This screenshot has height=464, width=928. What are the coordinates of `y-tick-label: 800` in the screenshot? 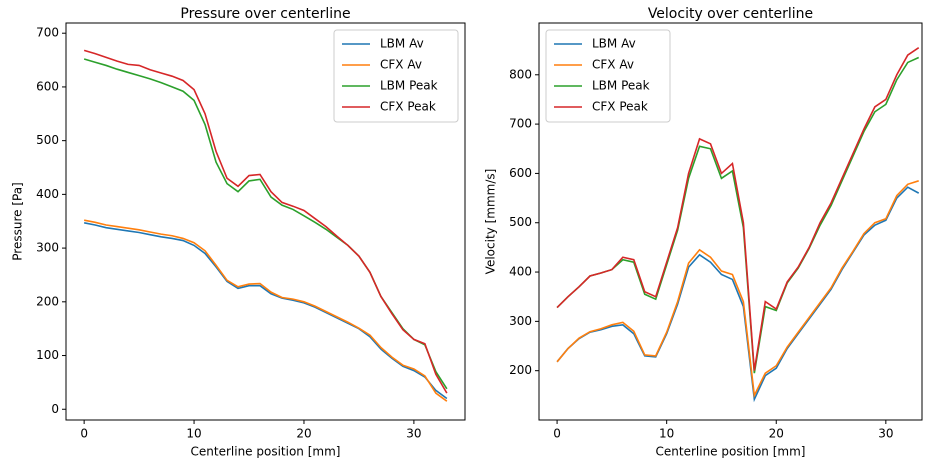 It's located at (520, 74).